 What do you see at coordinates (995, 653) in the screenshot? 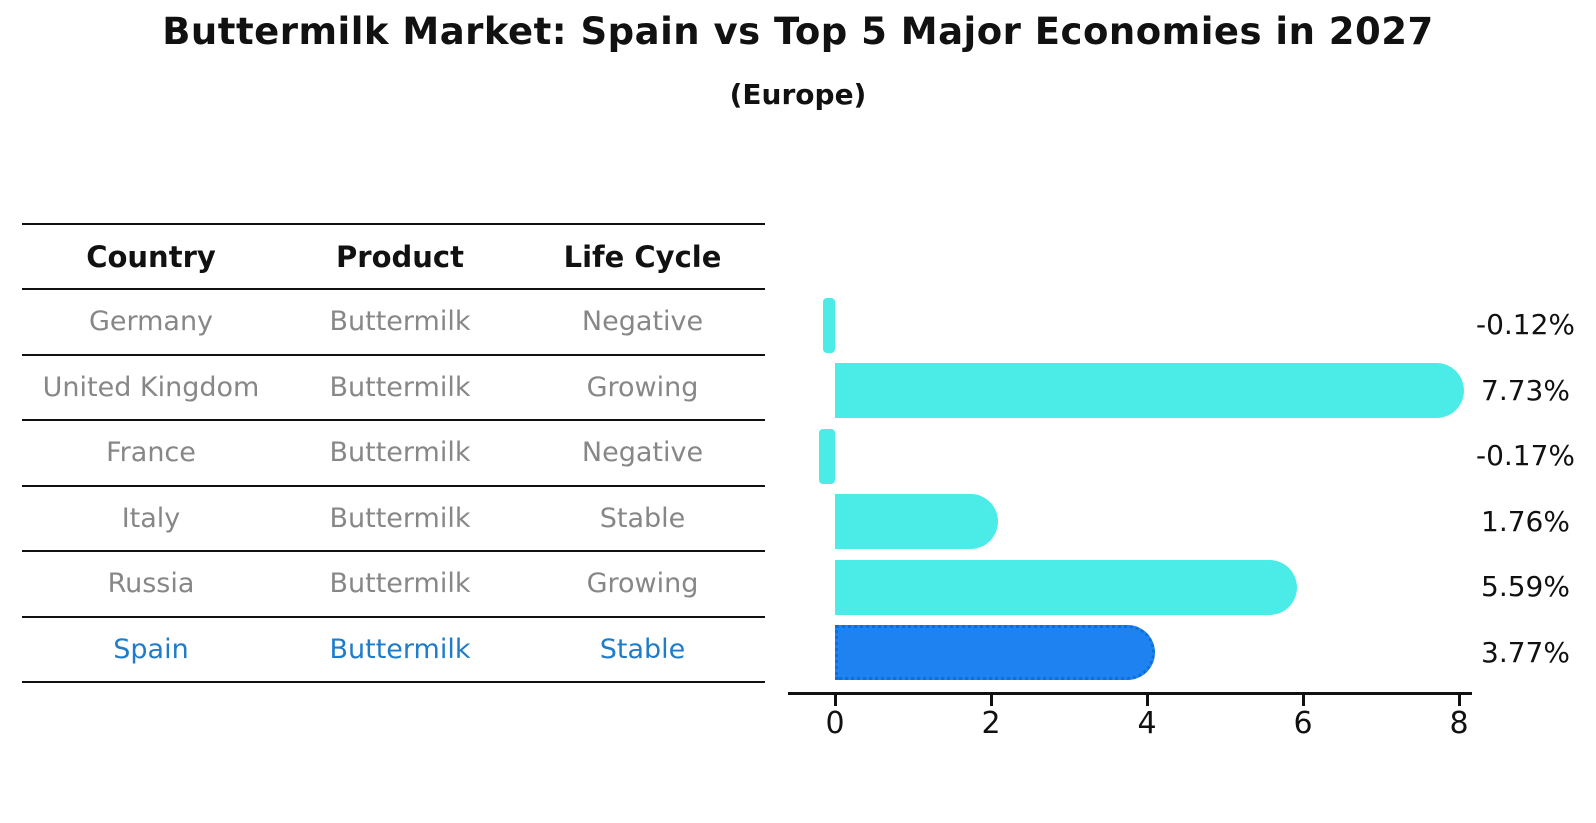
I see `bar-spain` at bounding box center [995, 653].